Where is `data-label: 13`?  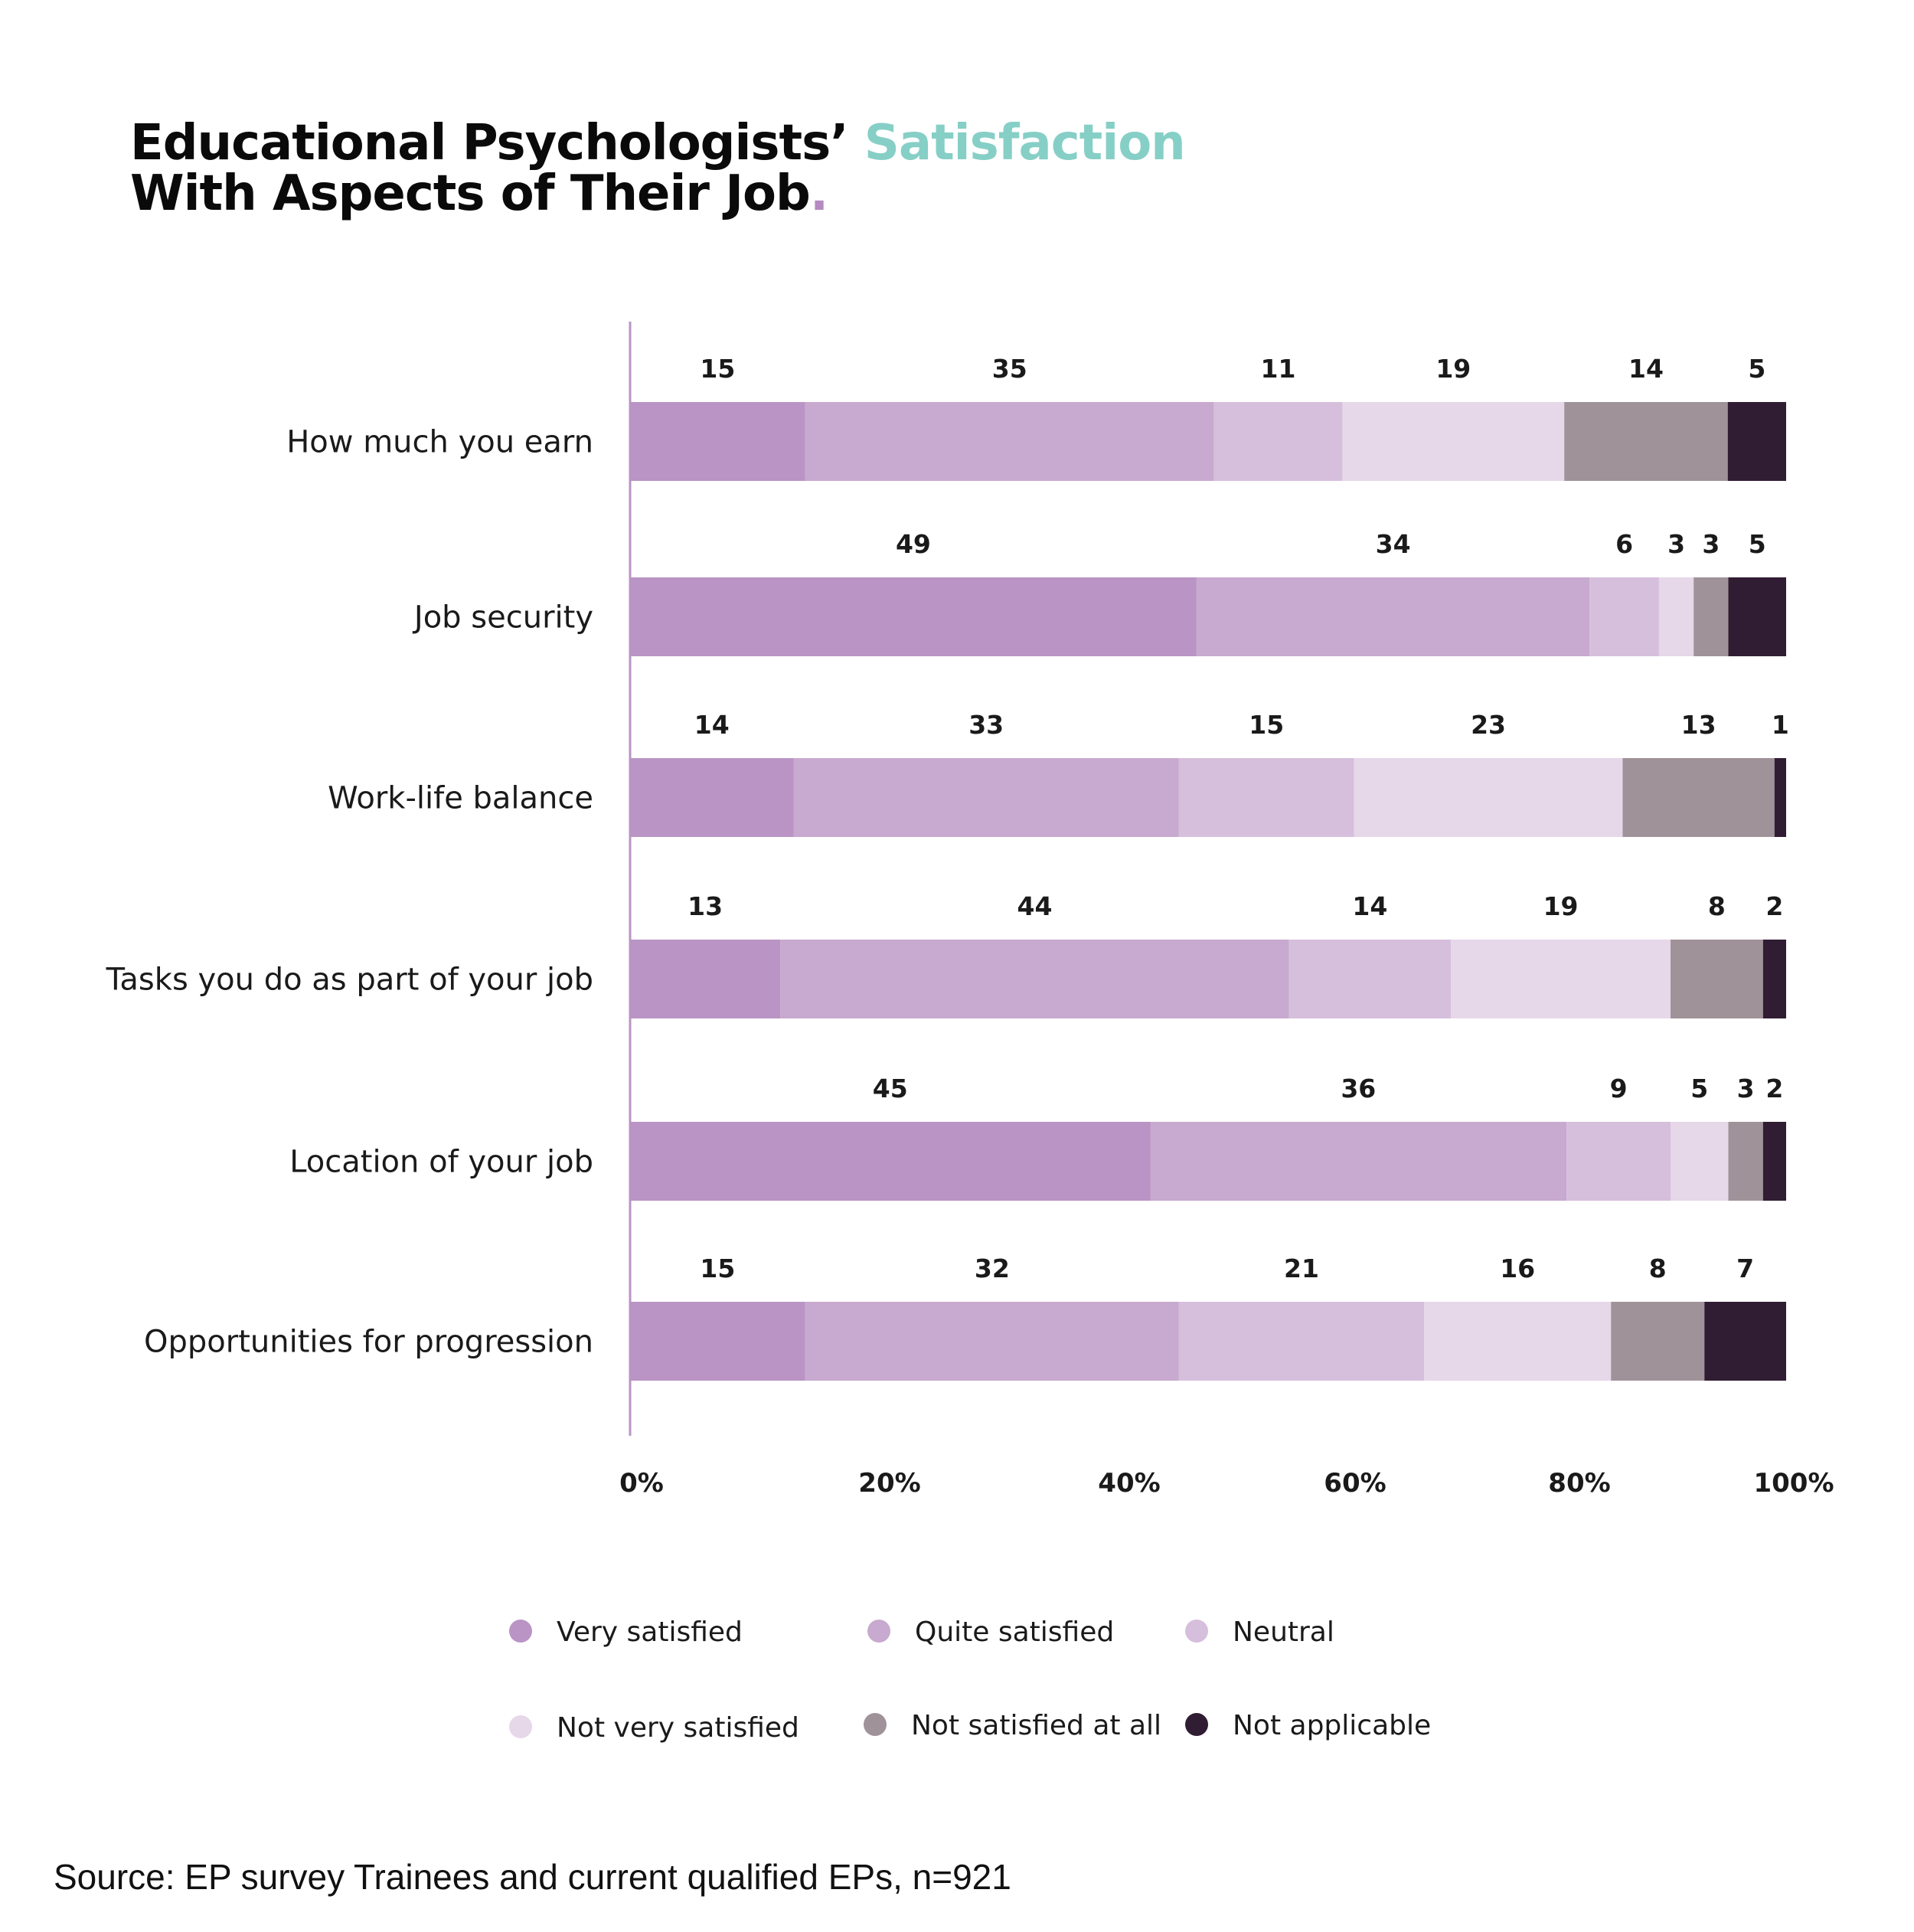 data-label: 13 is located at coordinates (1698, 725).